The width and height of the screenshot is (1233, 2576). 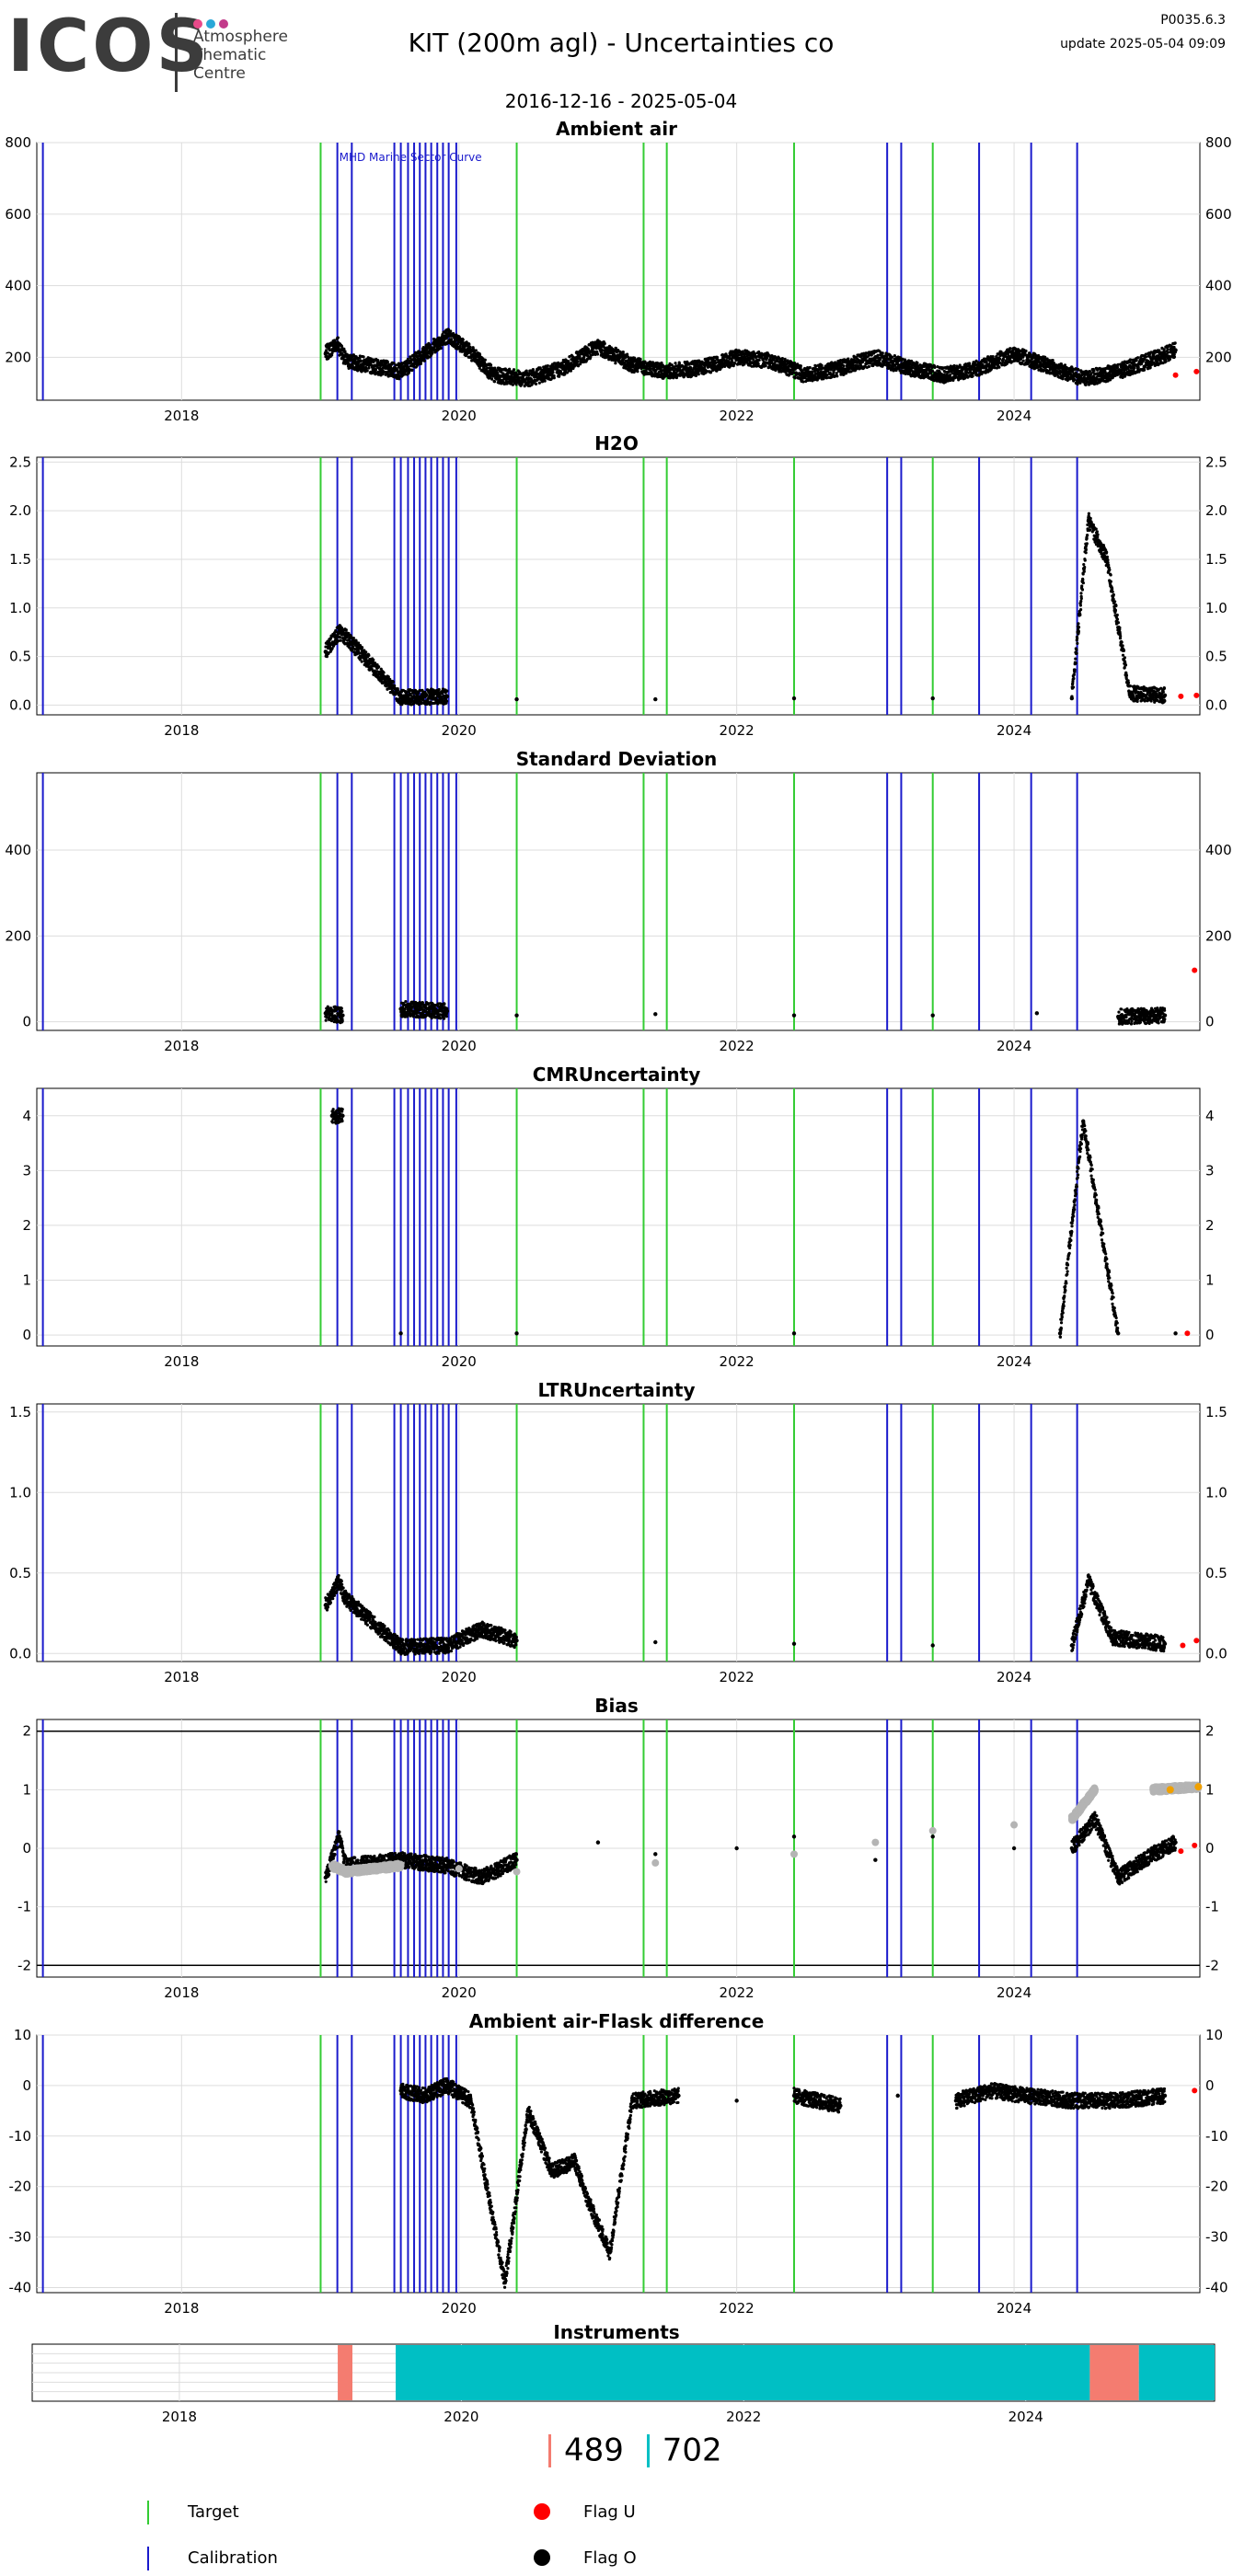 I want to click on logo-line-2: Thematic, so click(x=230, y=55).